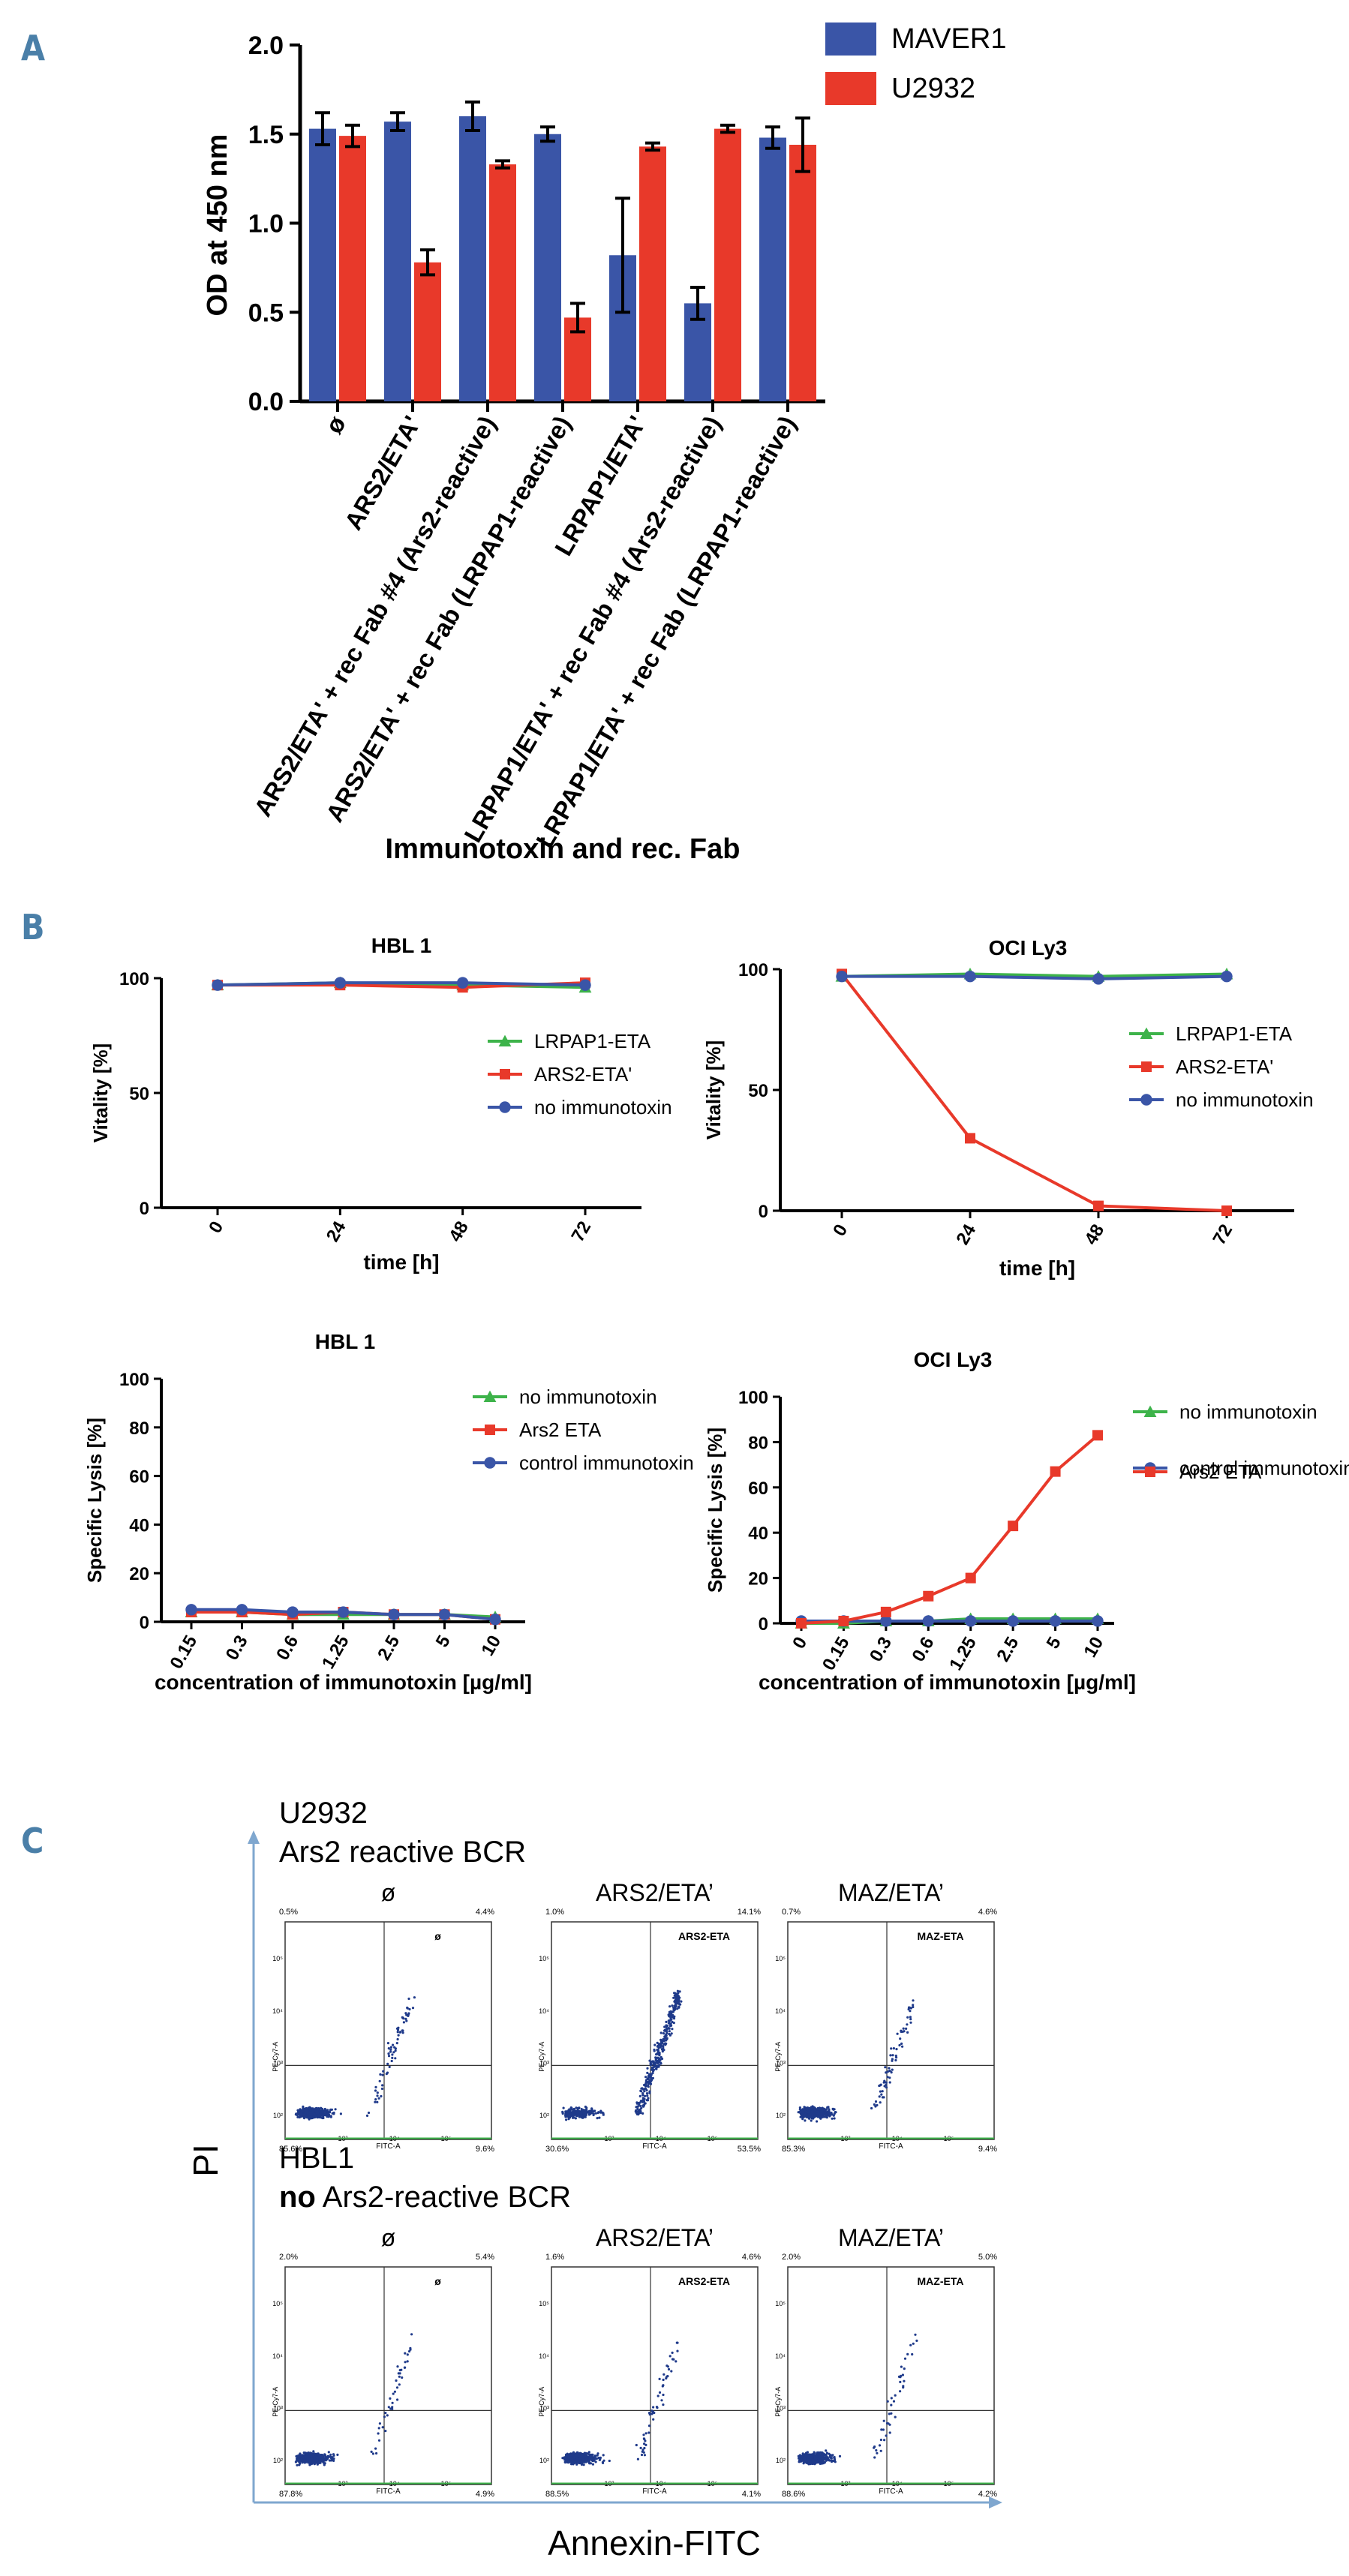 The width and height of the screenshot is (1349, 2576). I want to click on x-tick-label: 0, so click(840, 1230).